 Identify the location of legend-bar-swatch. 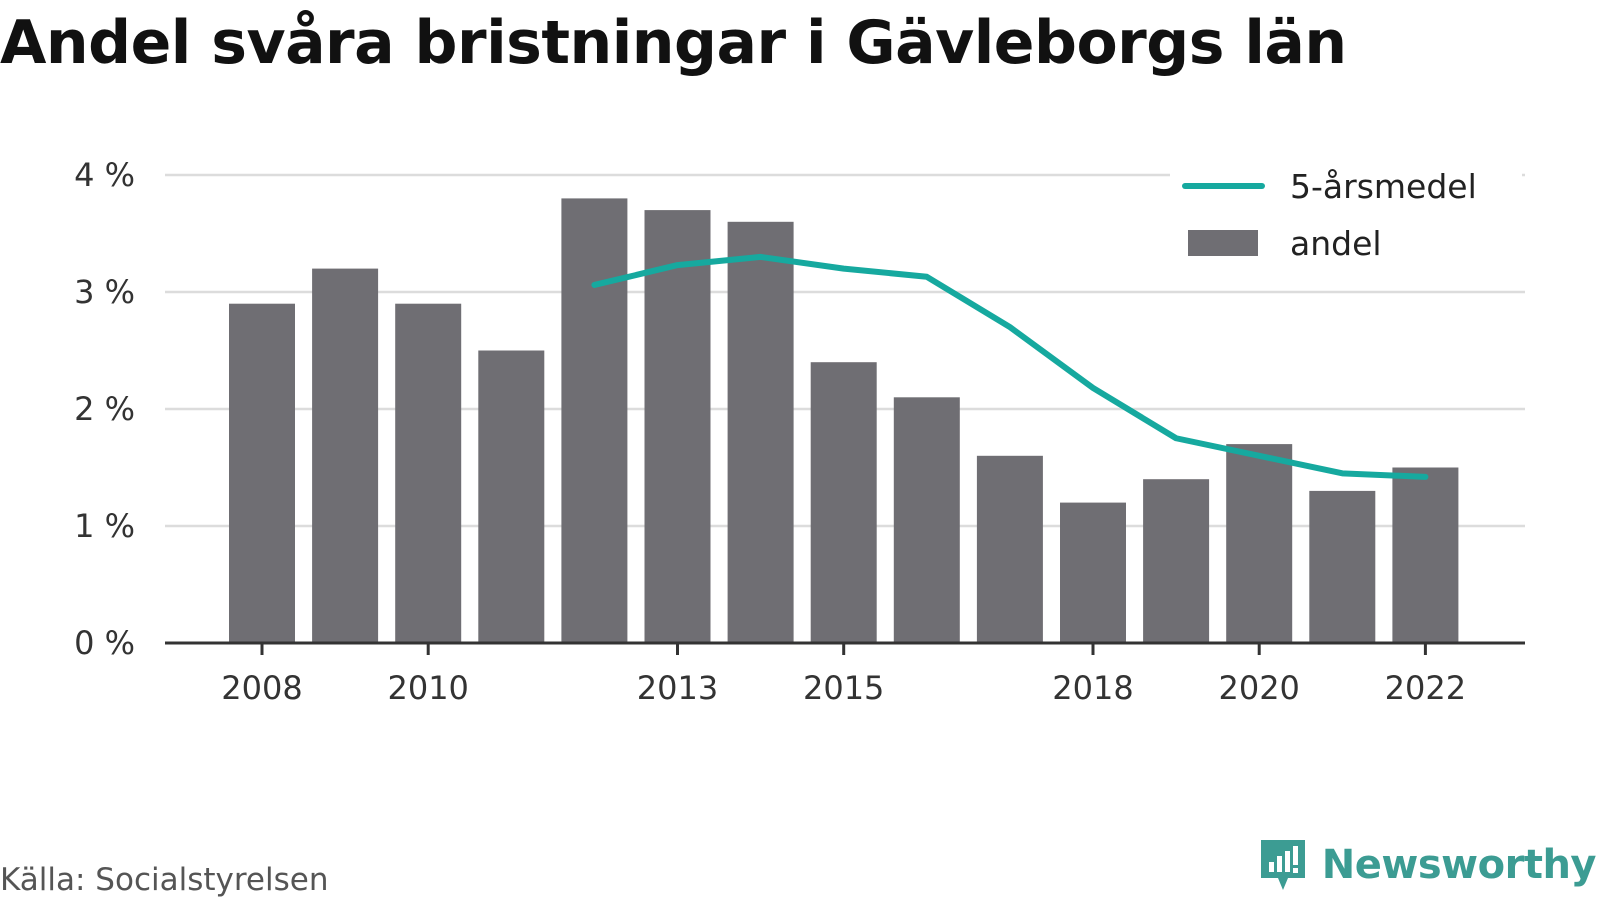
(1223, 243).